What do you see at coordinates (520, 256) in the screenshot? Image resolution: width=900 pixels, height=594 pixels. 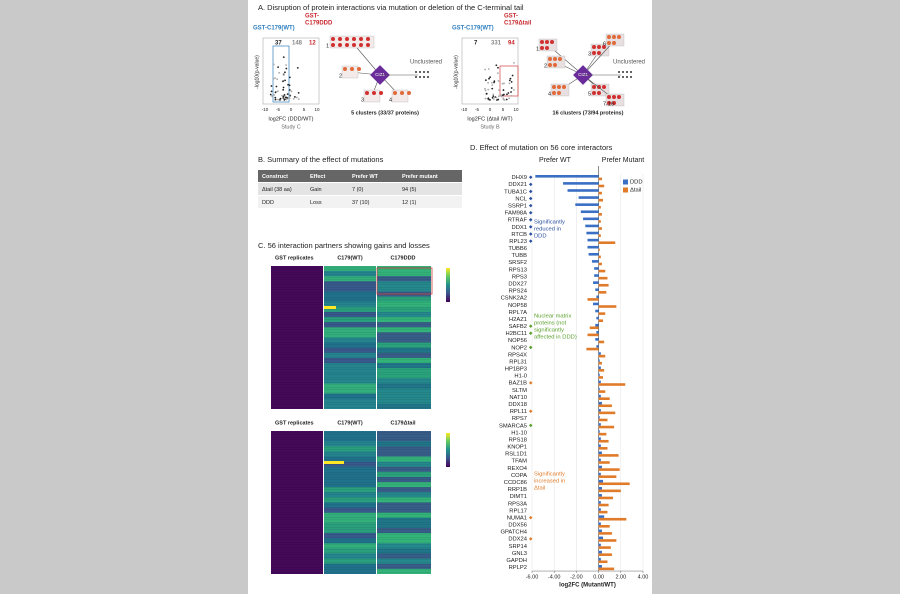 I see `y-tick-label: TUBB` at bounding box center [520, 256].